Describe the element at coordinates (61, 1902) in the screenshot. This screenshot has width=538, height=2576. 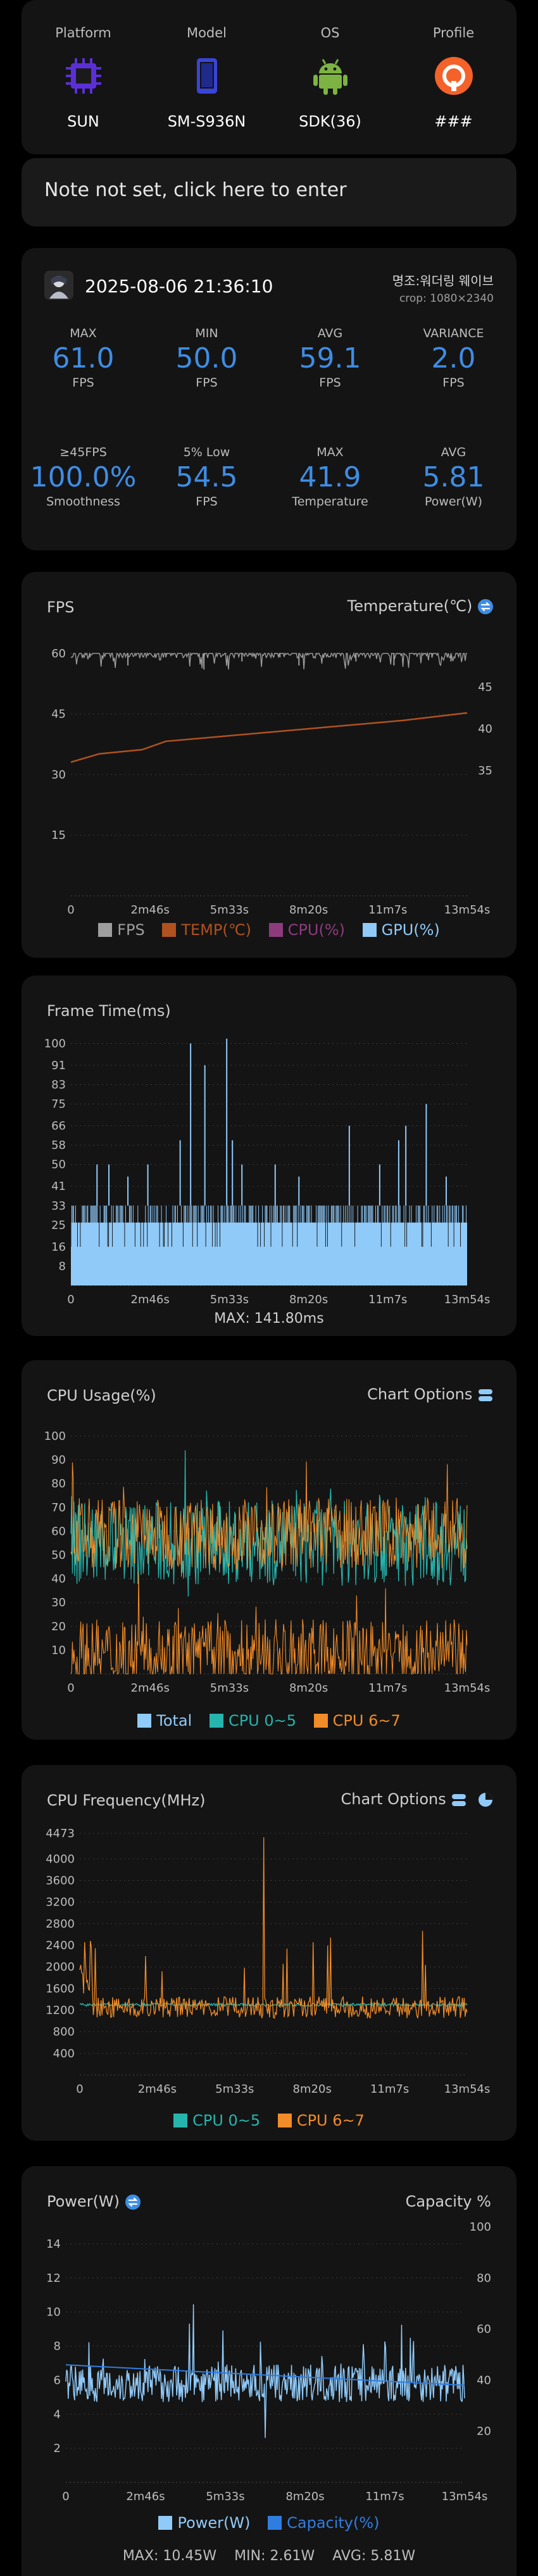
I see `y-tick-label: 3200` at that location.